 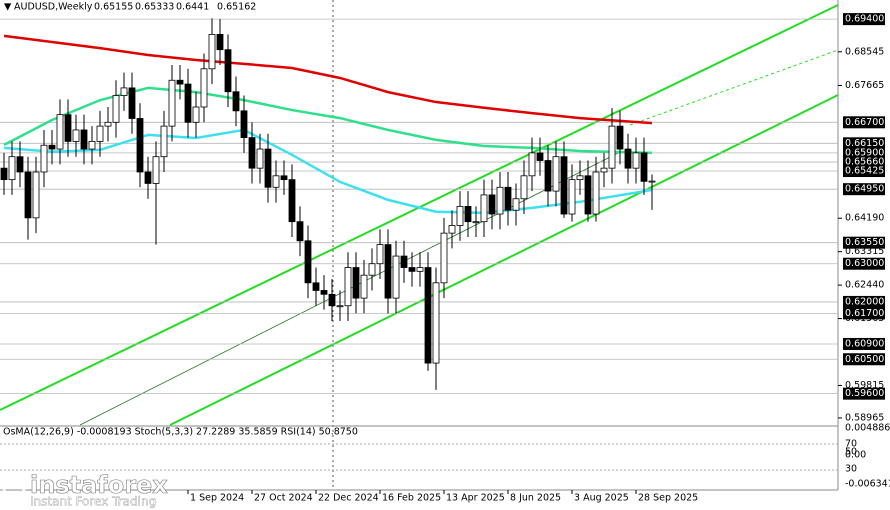 What do you see at coordinates (8, 7) in the screenshot?
I see `menu-arrow: ▼` at bounding box center [8, 7].